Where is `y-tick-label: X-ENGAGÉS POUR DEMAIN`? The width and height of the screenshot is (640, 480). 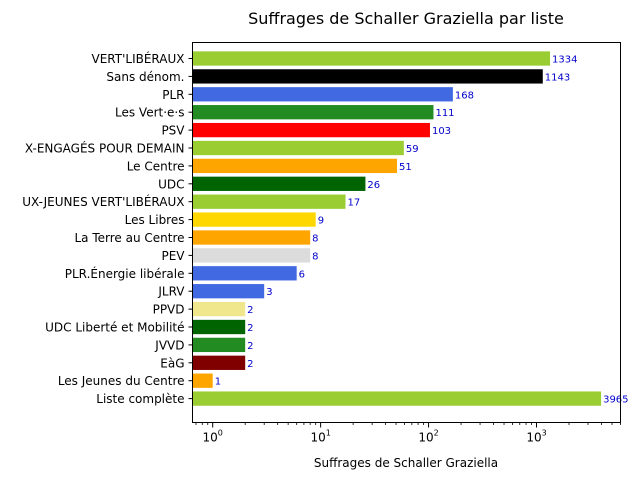 y-tick-label: X-ENGAGÉS POUR DEMAIN is located at coordinates (105, 148).